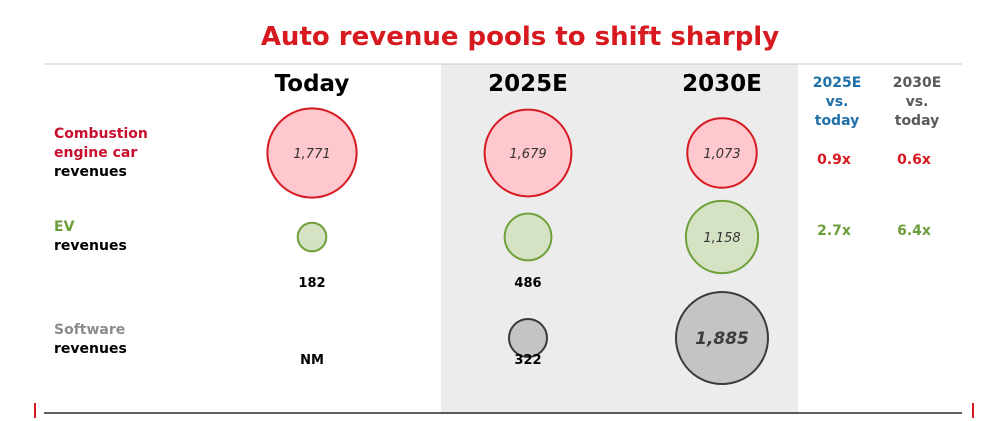 This screenshot has height=421, width=1000. Describe the element at coordinates (312, 360) in the screenshot. I see `value-software-today: NM` at that location.